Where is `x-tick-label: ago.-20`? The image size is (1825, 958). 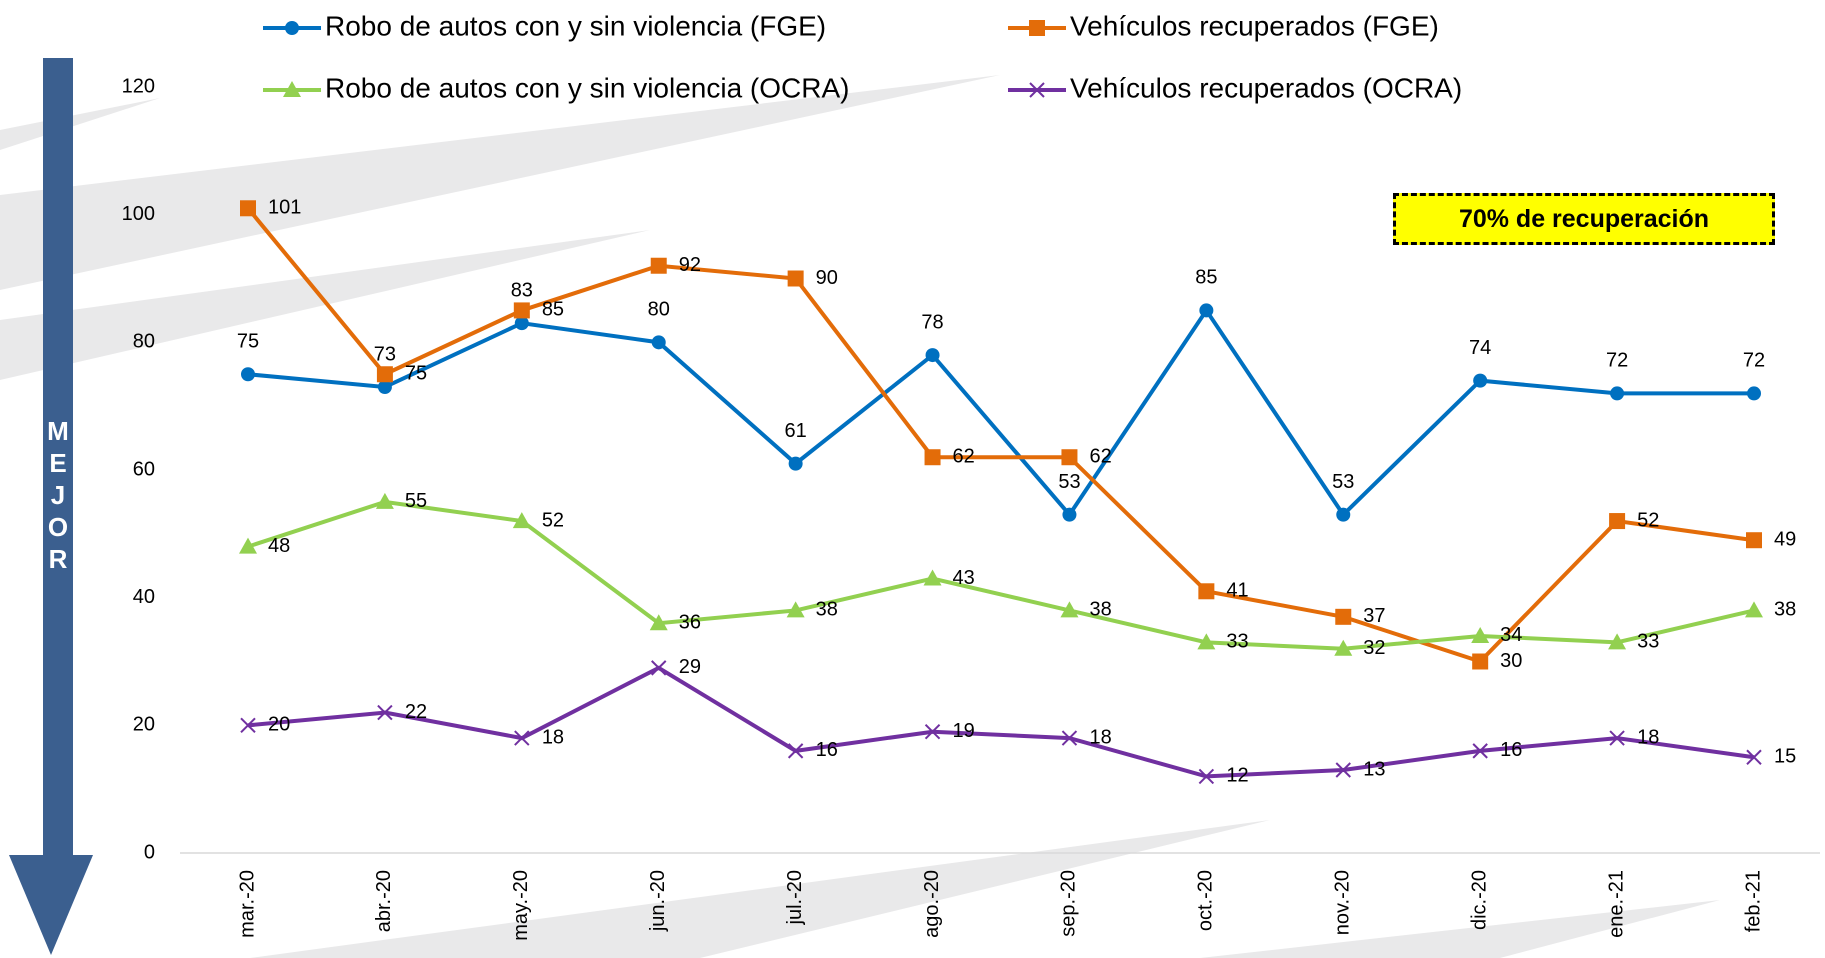
x-tick-label: ago.-20 is located at coordinates (932, 904).